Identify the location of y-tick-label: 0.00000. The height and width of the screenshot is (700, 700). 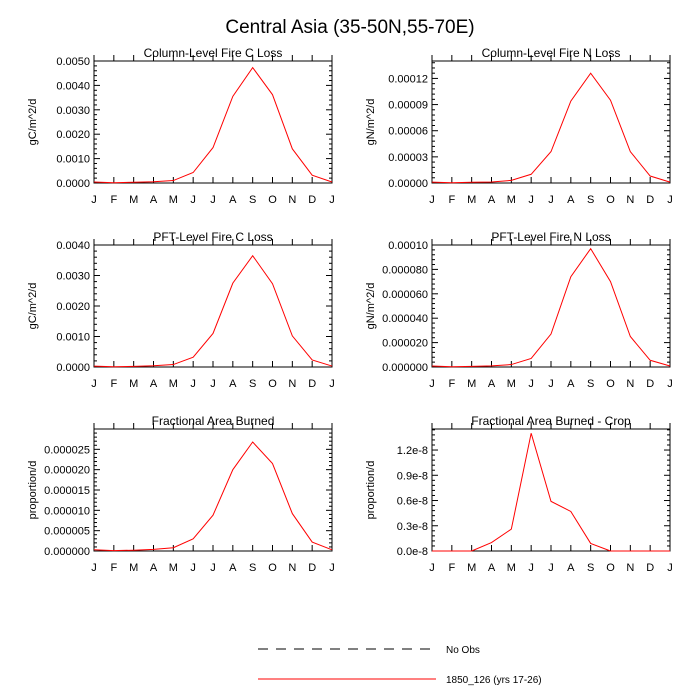
(408, 184).